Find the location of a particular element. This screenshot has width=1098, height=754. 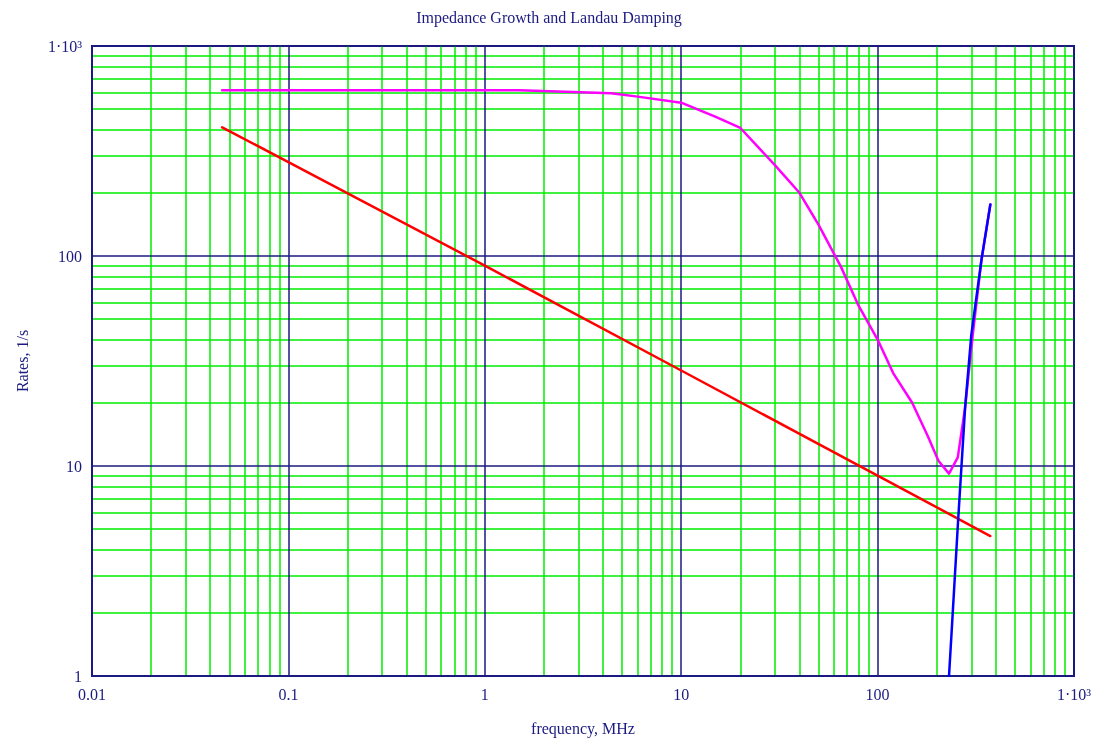

chart-title: Impedance Growth and Landau Damping is located at coordinates (549, 17).